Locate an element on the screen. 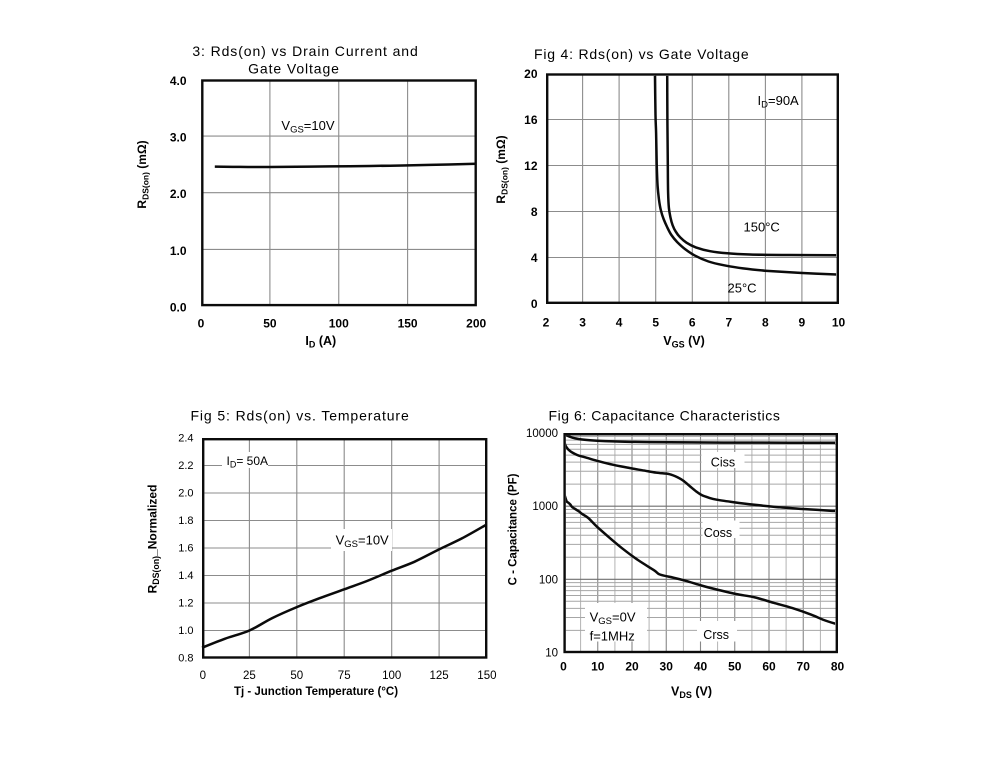 The image size is (1005, 764). svg-text: 0.0 is located at coordinates (178, 308).